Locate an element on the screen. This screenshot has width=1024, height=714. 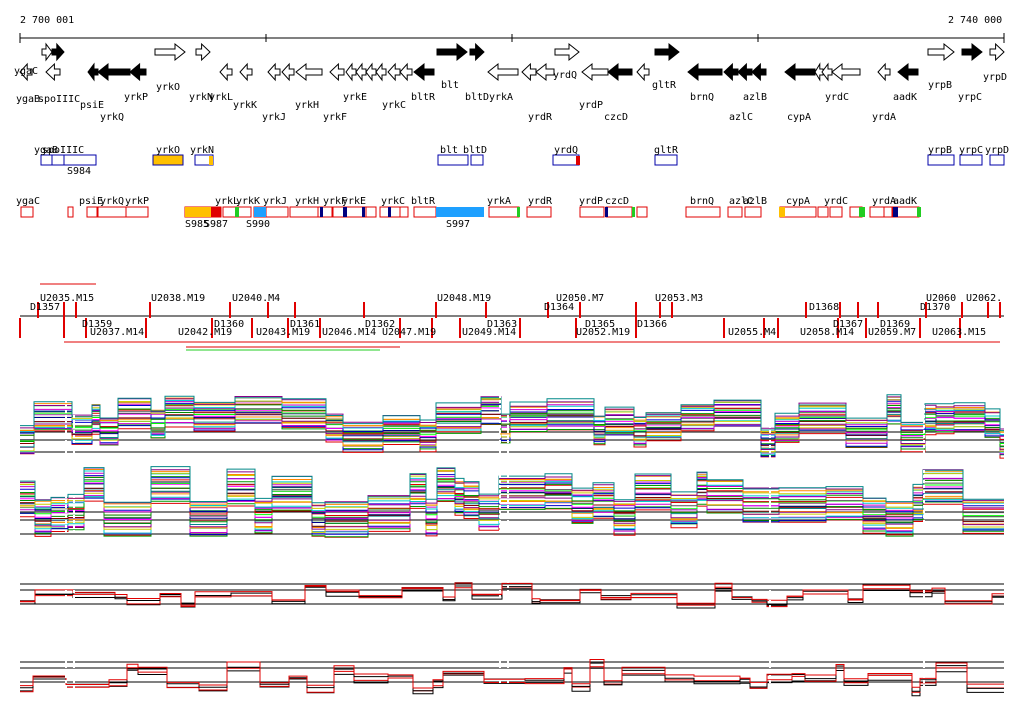
gene-label: ygaB is located at coordinates (28, 99).